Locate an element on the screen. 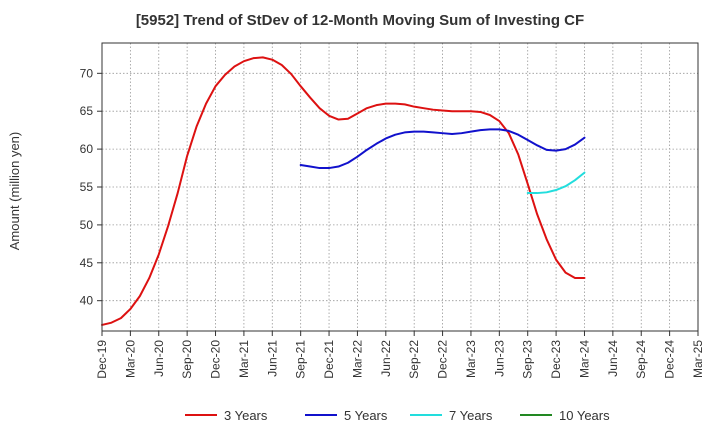 The image size is (720, 440). y-tick-label: 45 is located at coordinates (87, 263).